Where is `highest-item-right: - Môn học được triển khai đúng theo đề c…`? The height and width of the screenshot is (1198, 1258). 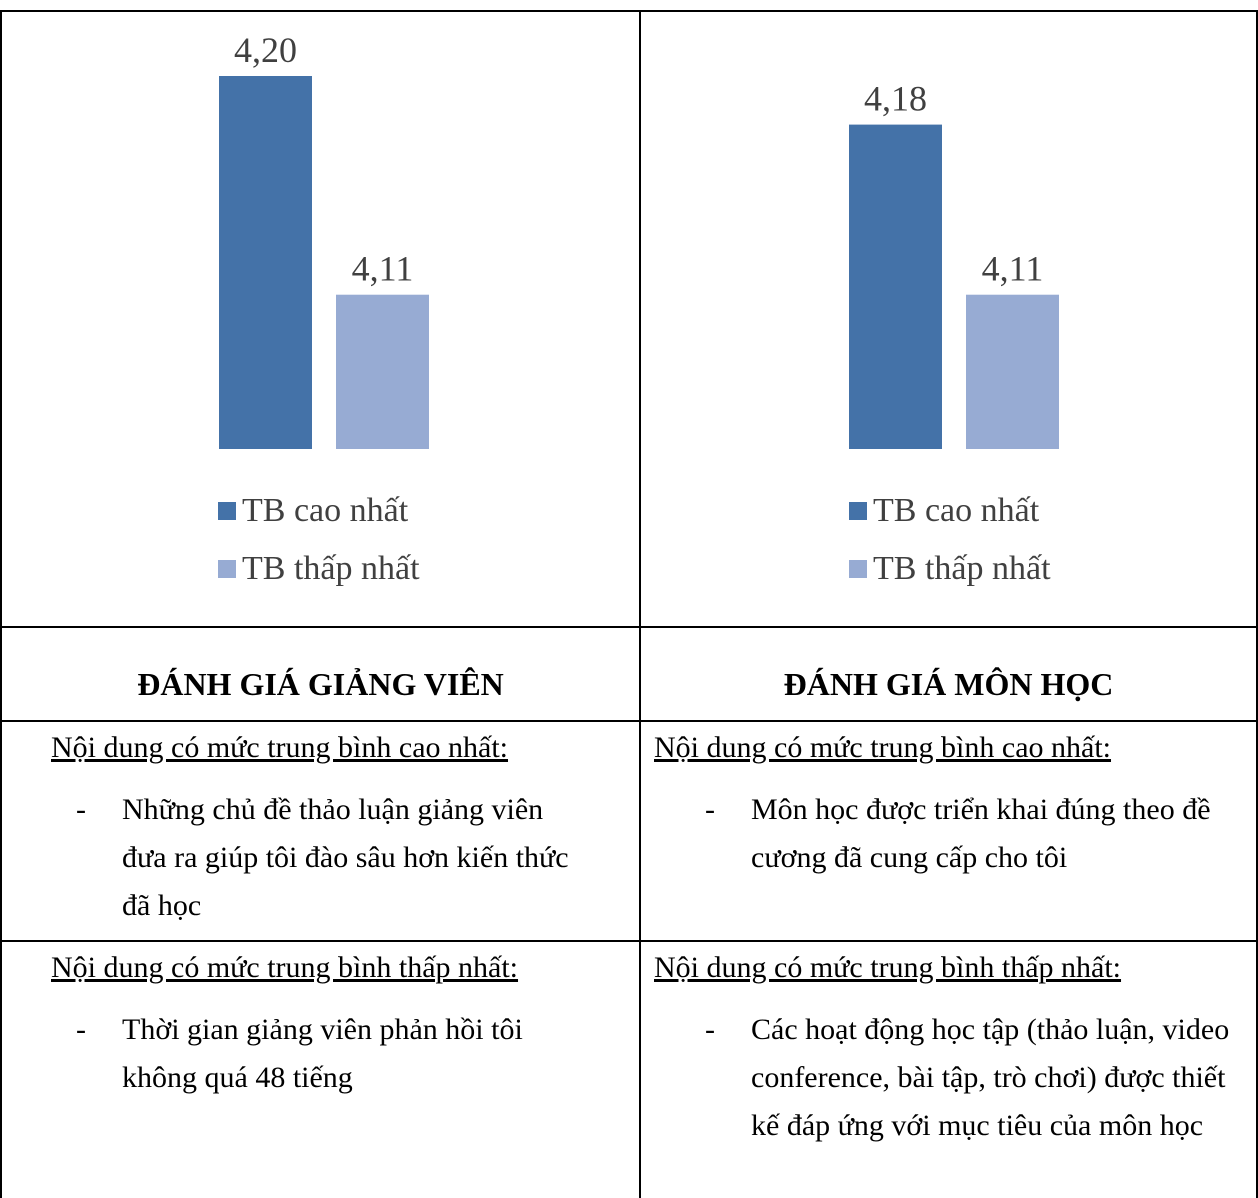 highest-item-right: - Môn học được triển khai đúng theo đề c… is located at coordinates (975, 861).